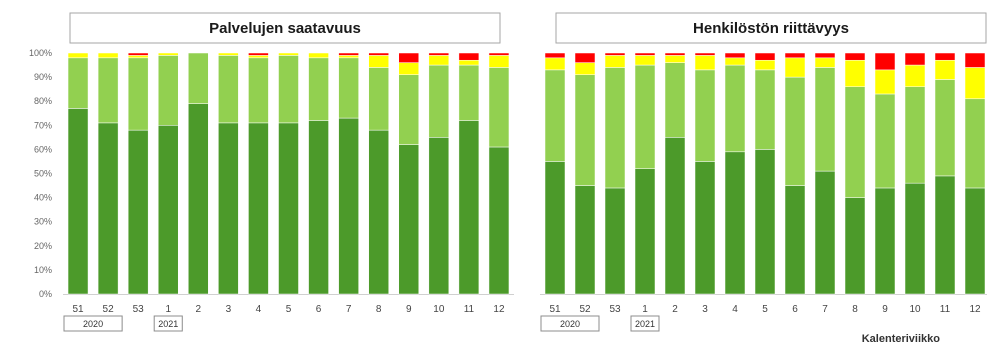  I want to click on y-tick-label: 40%, so click(43, 198).